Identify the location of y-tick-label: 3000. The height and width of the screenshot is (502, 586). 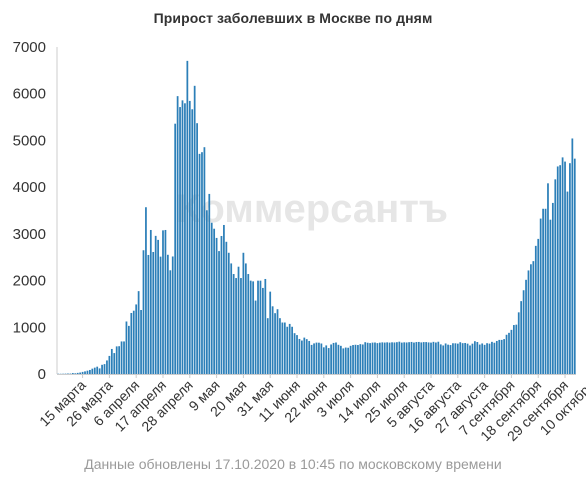
(29, 234).